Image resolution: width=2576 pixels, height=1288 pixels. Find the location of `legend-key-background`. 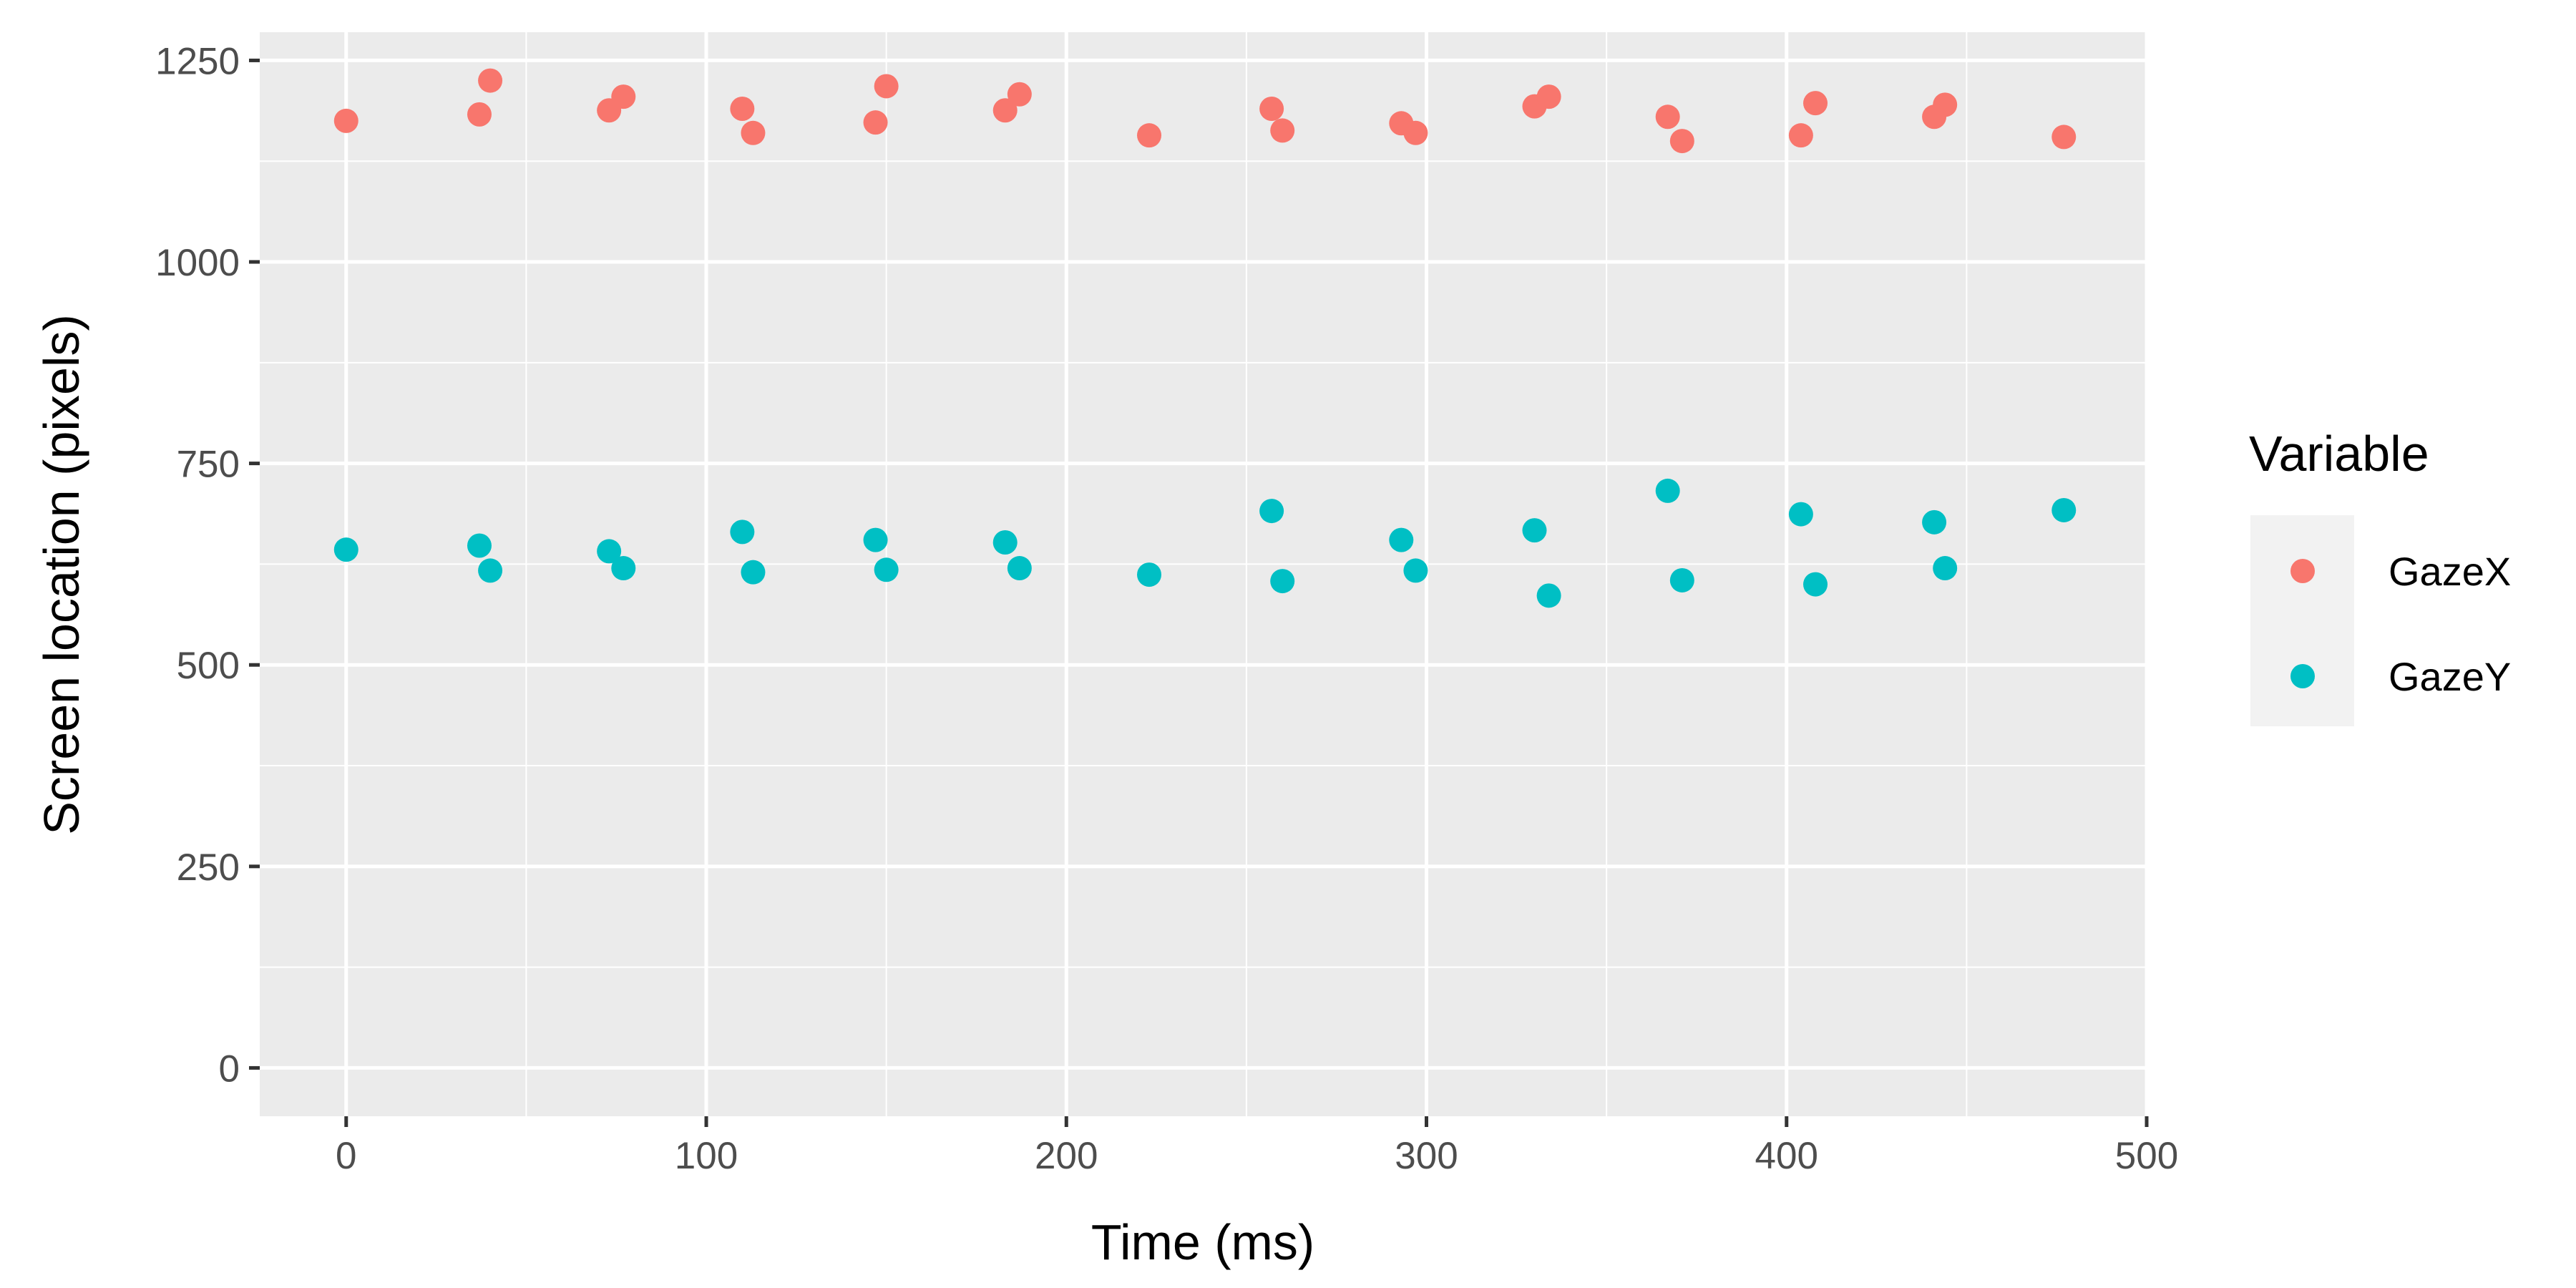

legend-key-background is located at coordinates (2302, 620).